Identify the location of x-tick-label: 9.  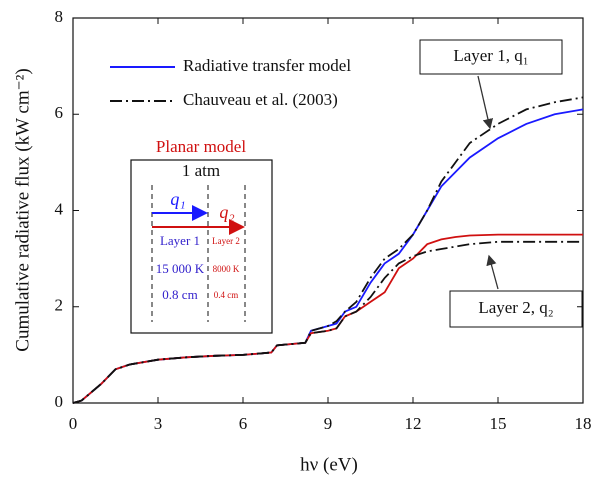
(328, 423).